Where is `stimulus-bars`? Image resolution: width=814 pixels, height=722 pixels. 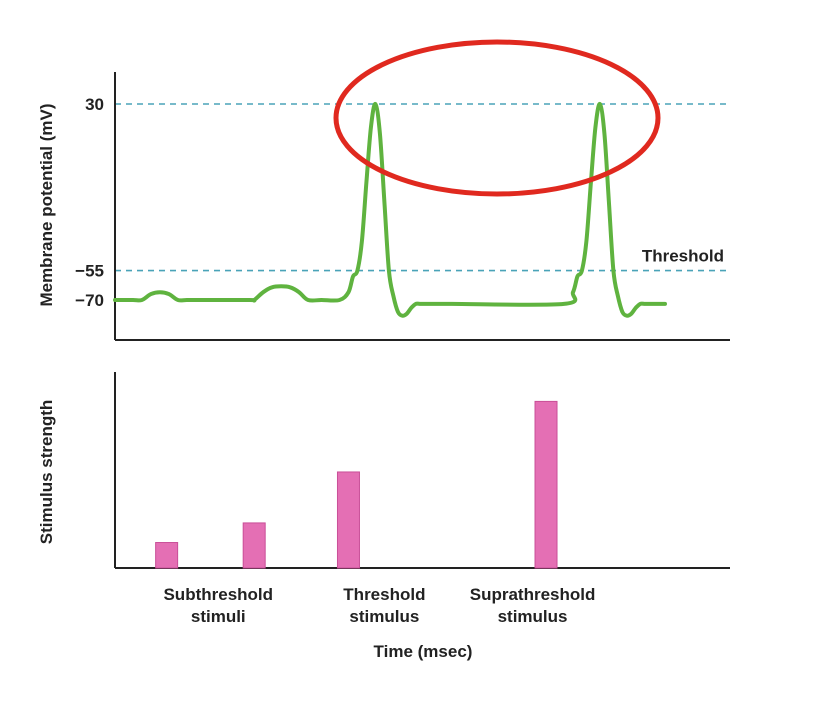 stimulus-bars is located at coordinates (356, 484).